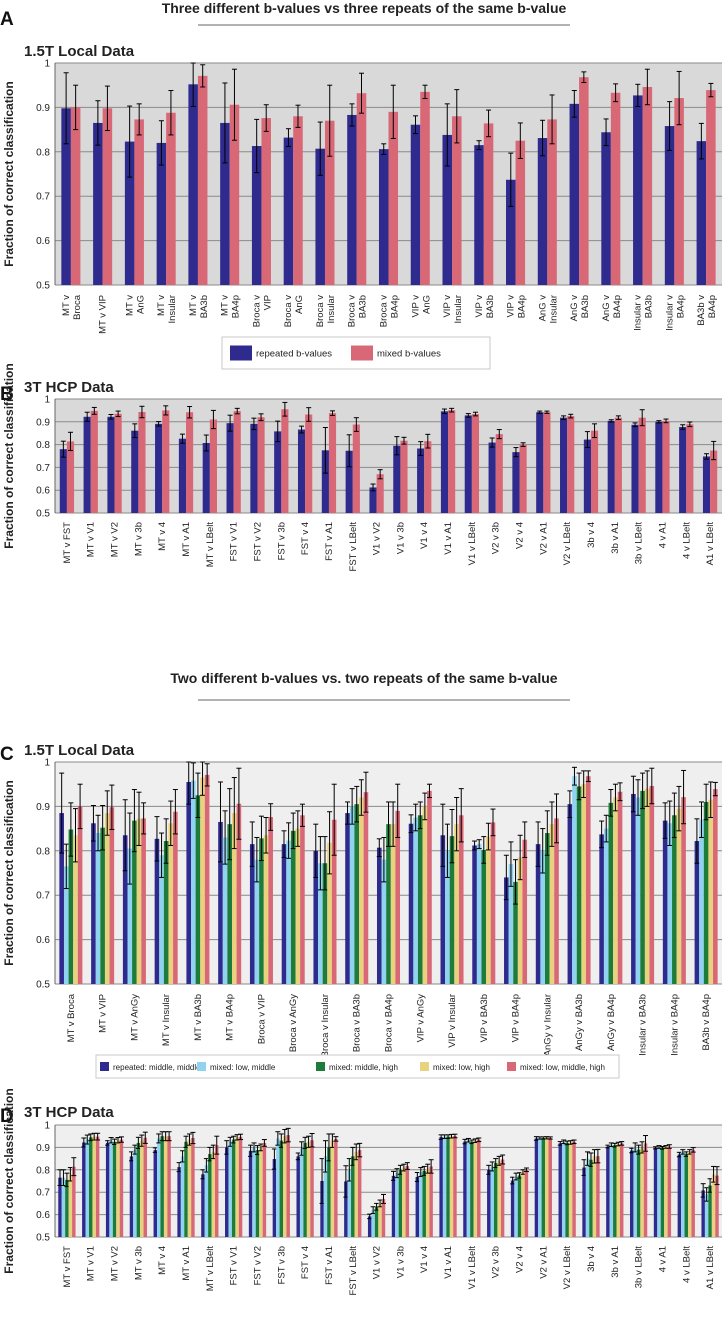 The height and width of the screenshot is (1329, 728). I want to click on panel-a-category-label-line: AnG v, so click(542, 308).